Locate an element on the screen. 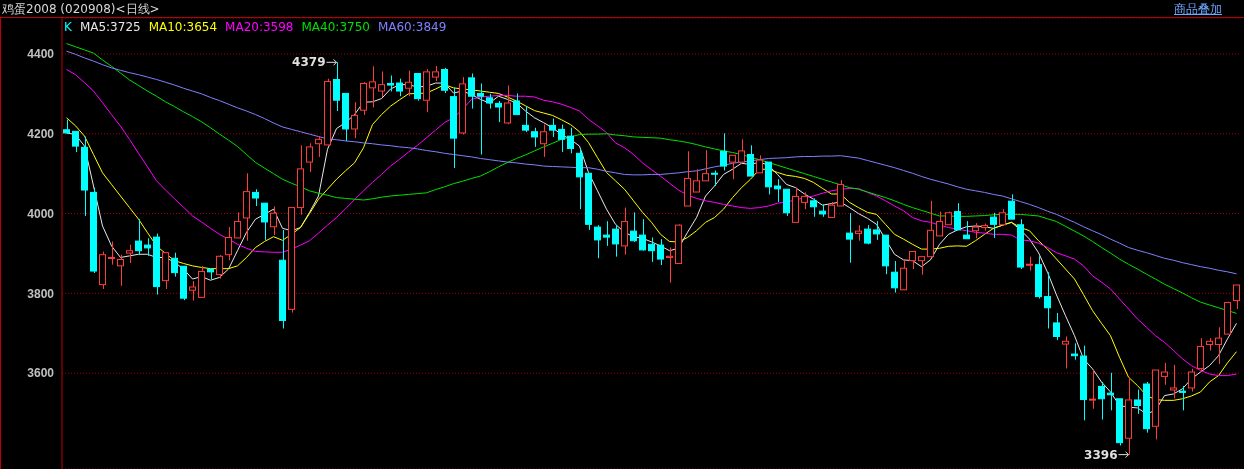 This screenshot has height=469, width=1244. y-tick-label: 4000 is located at coordinates (41, 213).